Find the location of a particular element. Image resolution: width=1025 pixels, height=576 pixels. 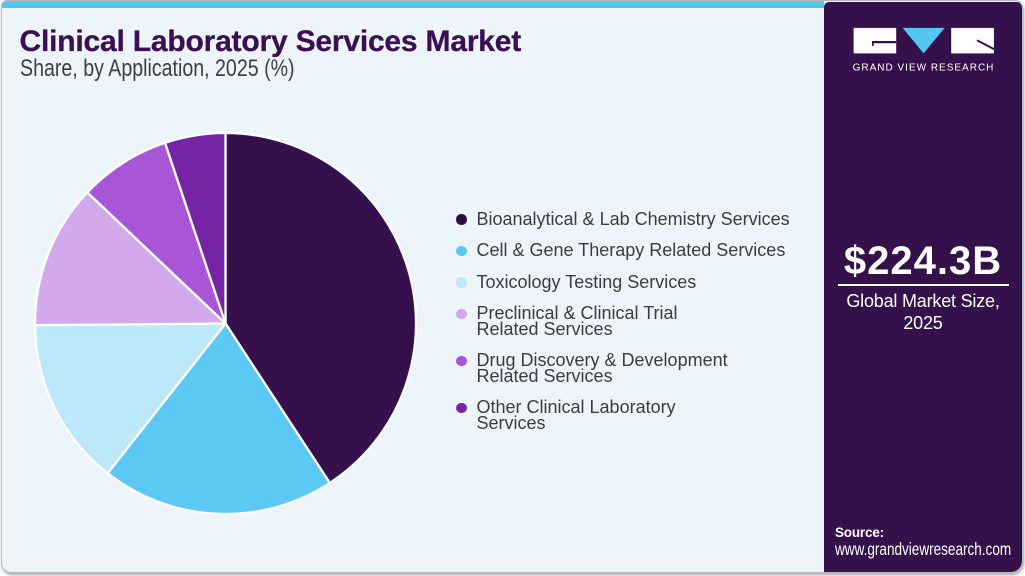

svg-text: GRAND VIEW RESEARCH is located at coordinates (924, 68).